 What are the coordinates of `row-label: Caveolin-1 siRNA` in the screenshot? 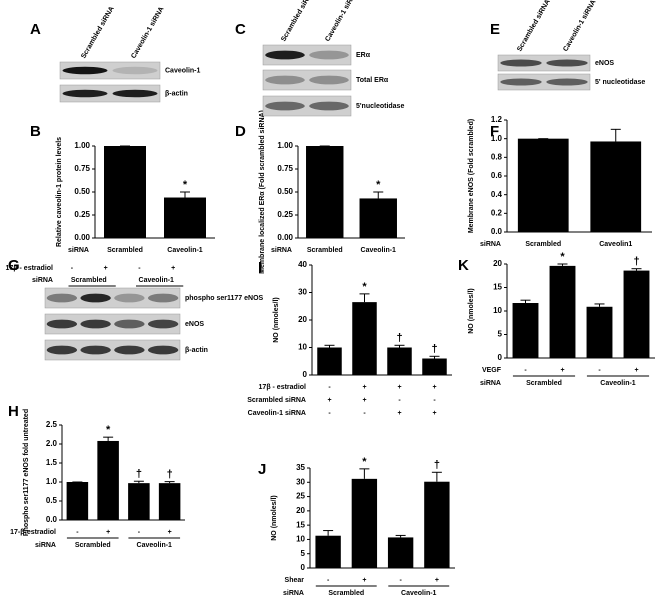 It's located at (277, 413).